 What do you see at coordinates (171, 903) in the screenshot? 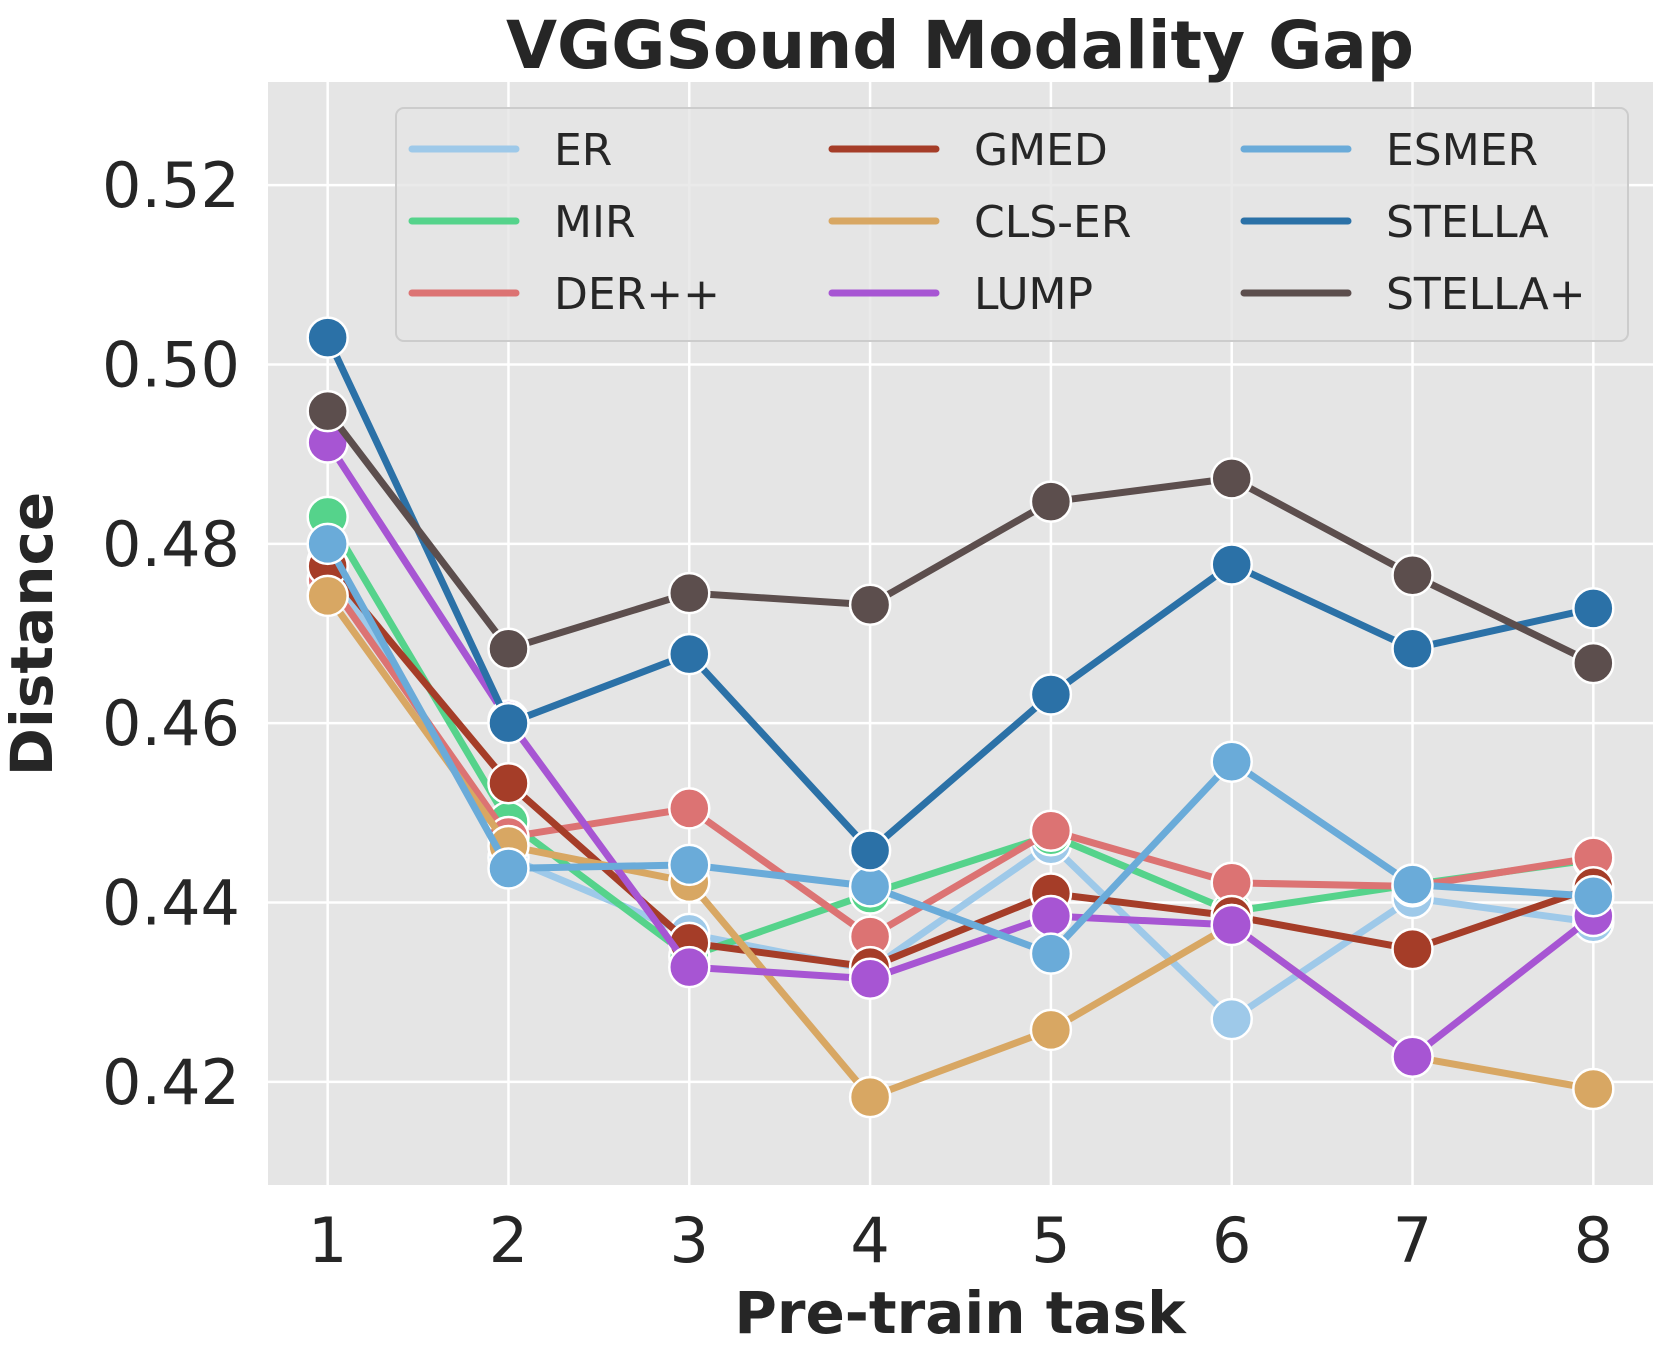
I see `y-tick-label: 0.44` at bounding box center [171, 903].